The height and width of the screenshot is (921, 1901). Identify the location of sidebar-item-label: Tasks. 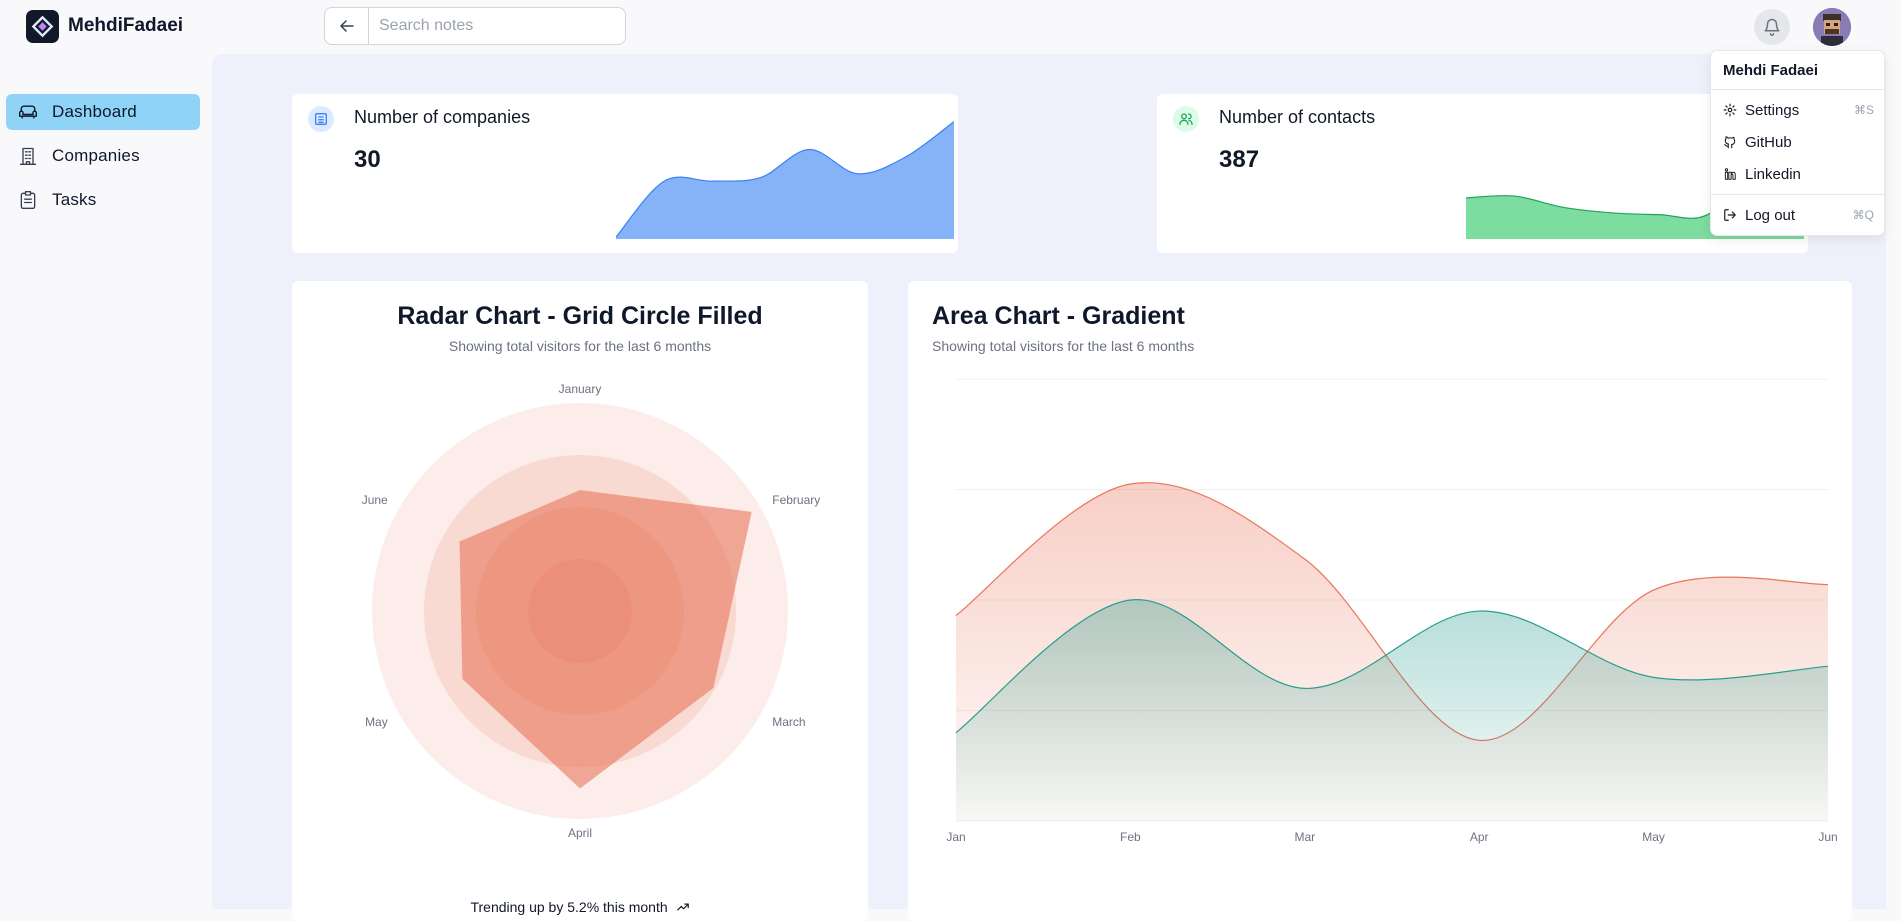
(74, 199).